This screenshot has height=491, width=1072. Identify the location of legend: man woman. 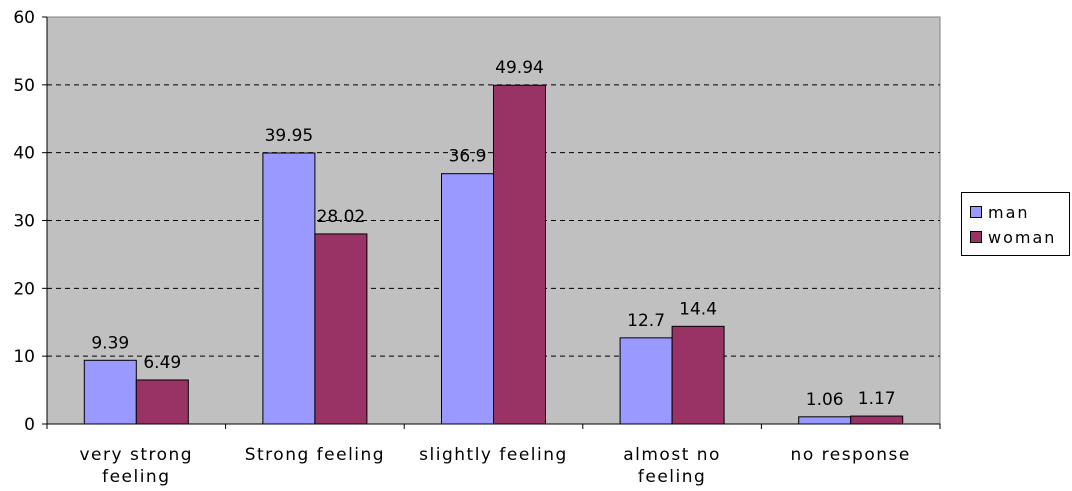
(1015, 224).